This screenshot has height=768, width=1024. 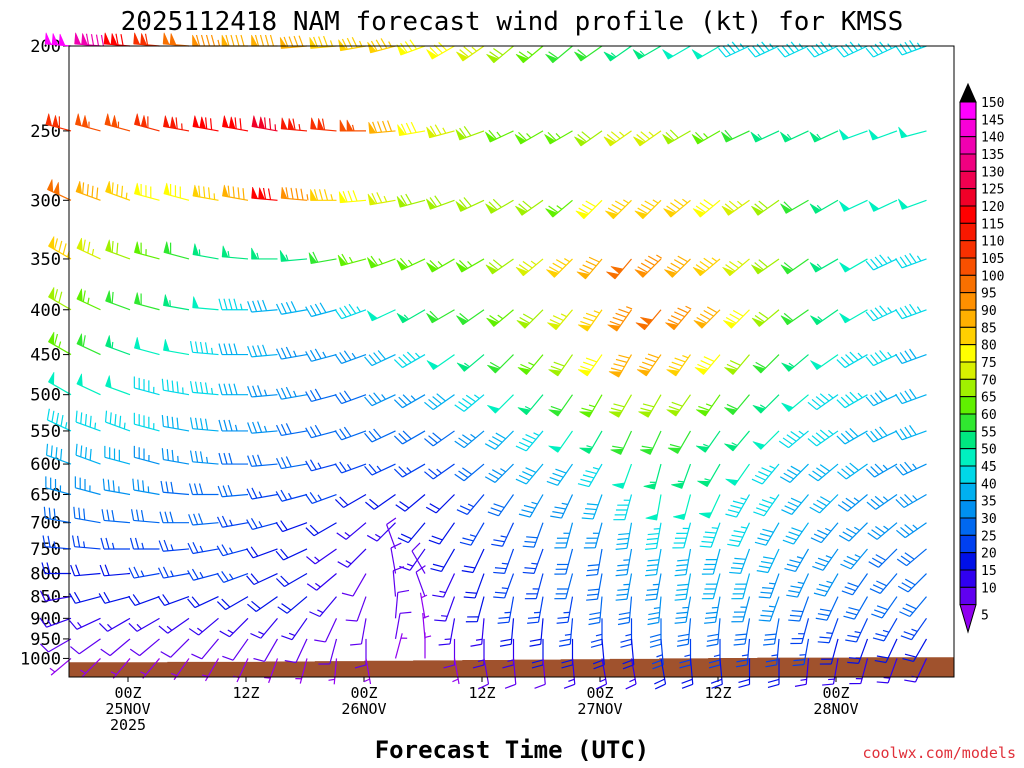 What do you see at coordinates (363, 709) in the screenshot?
I see `x-tick-label: 26NOV` at bounding box center [363, 709].